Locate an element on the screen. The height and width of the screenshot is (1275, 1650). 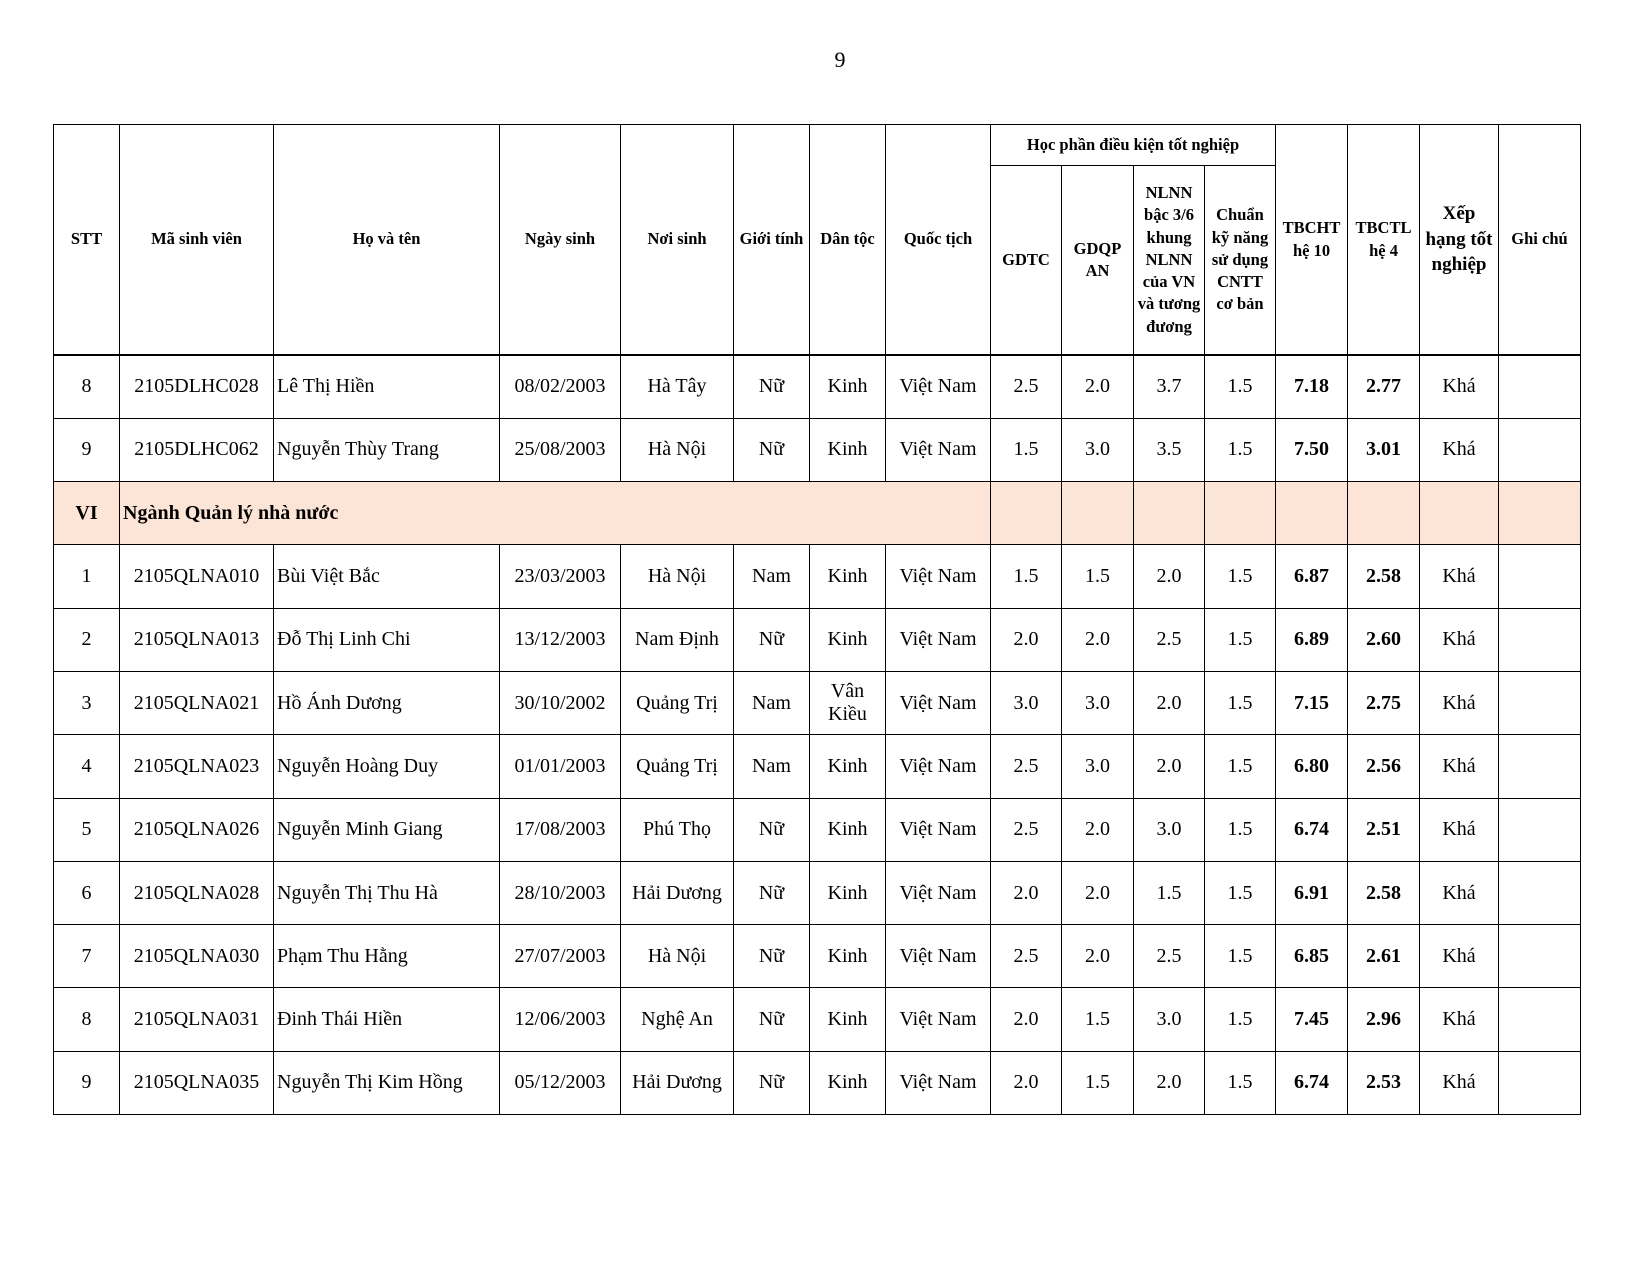
cell-gdtc: 1.5 is located at coordinates (1026, 450).